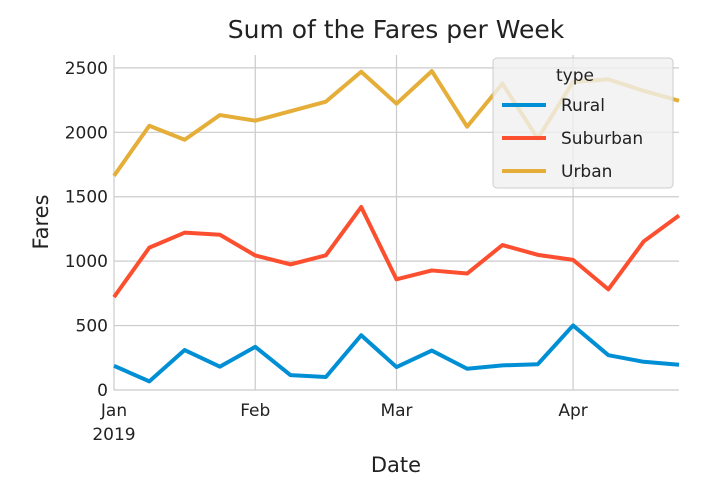 The image size is (714, 489). What do you see at coordinates (102, 391) in the screenshot?
I see `y-tick-label: 0` at bounding box center [102, 391].